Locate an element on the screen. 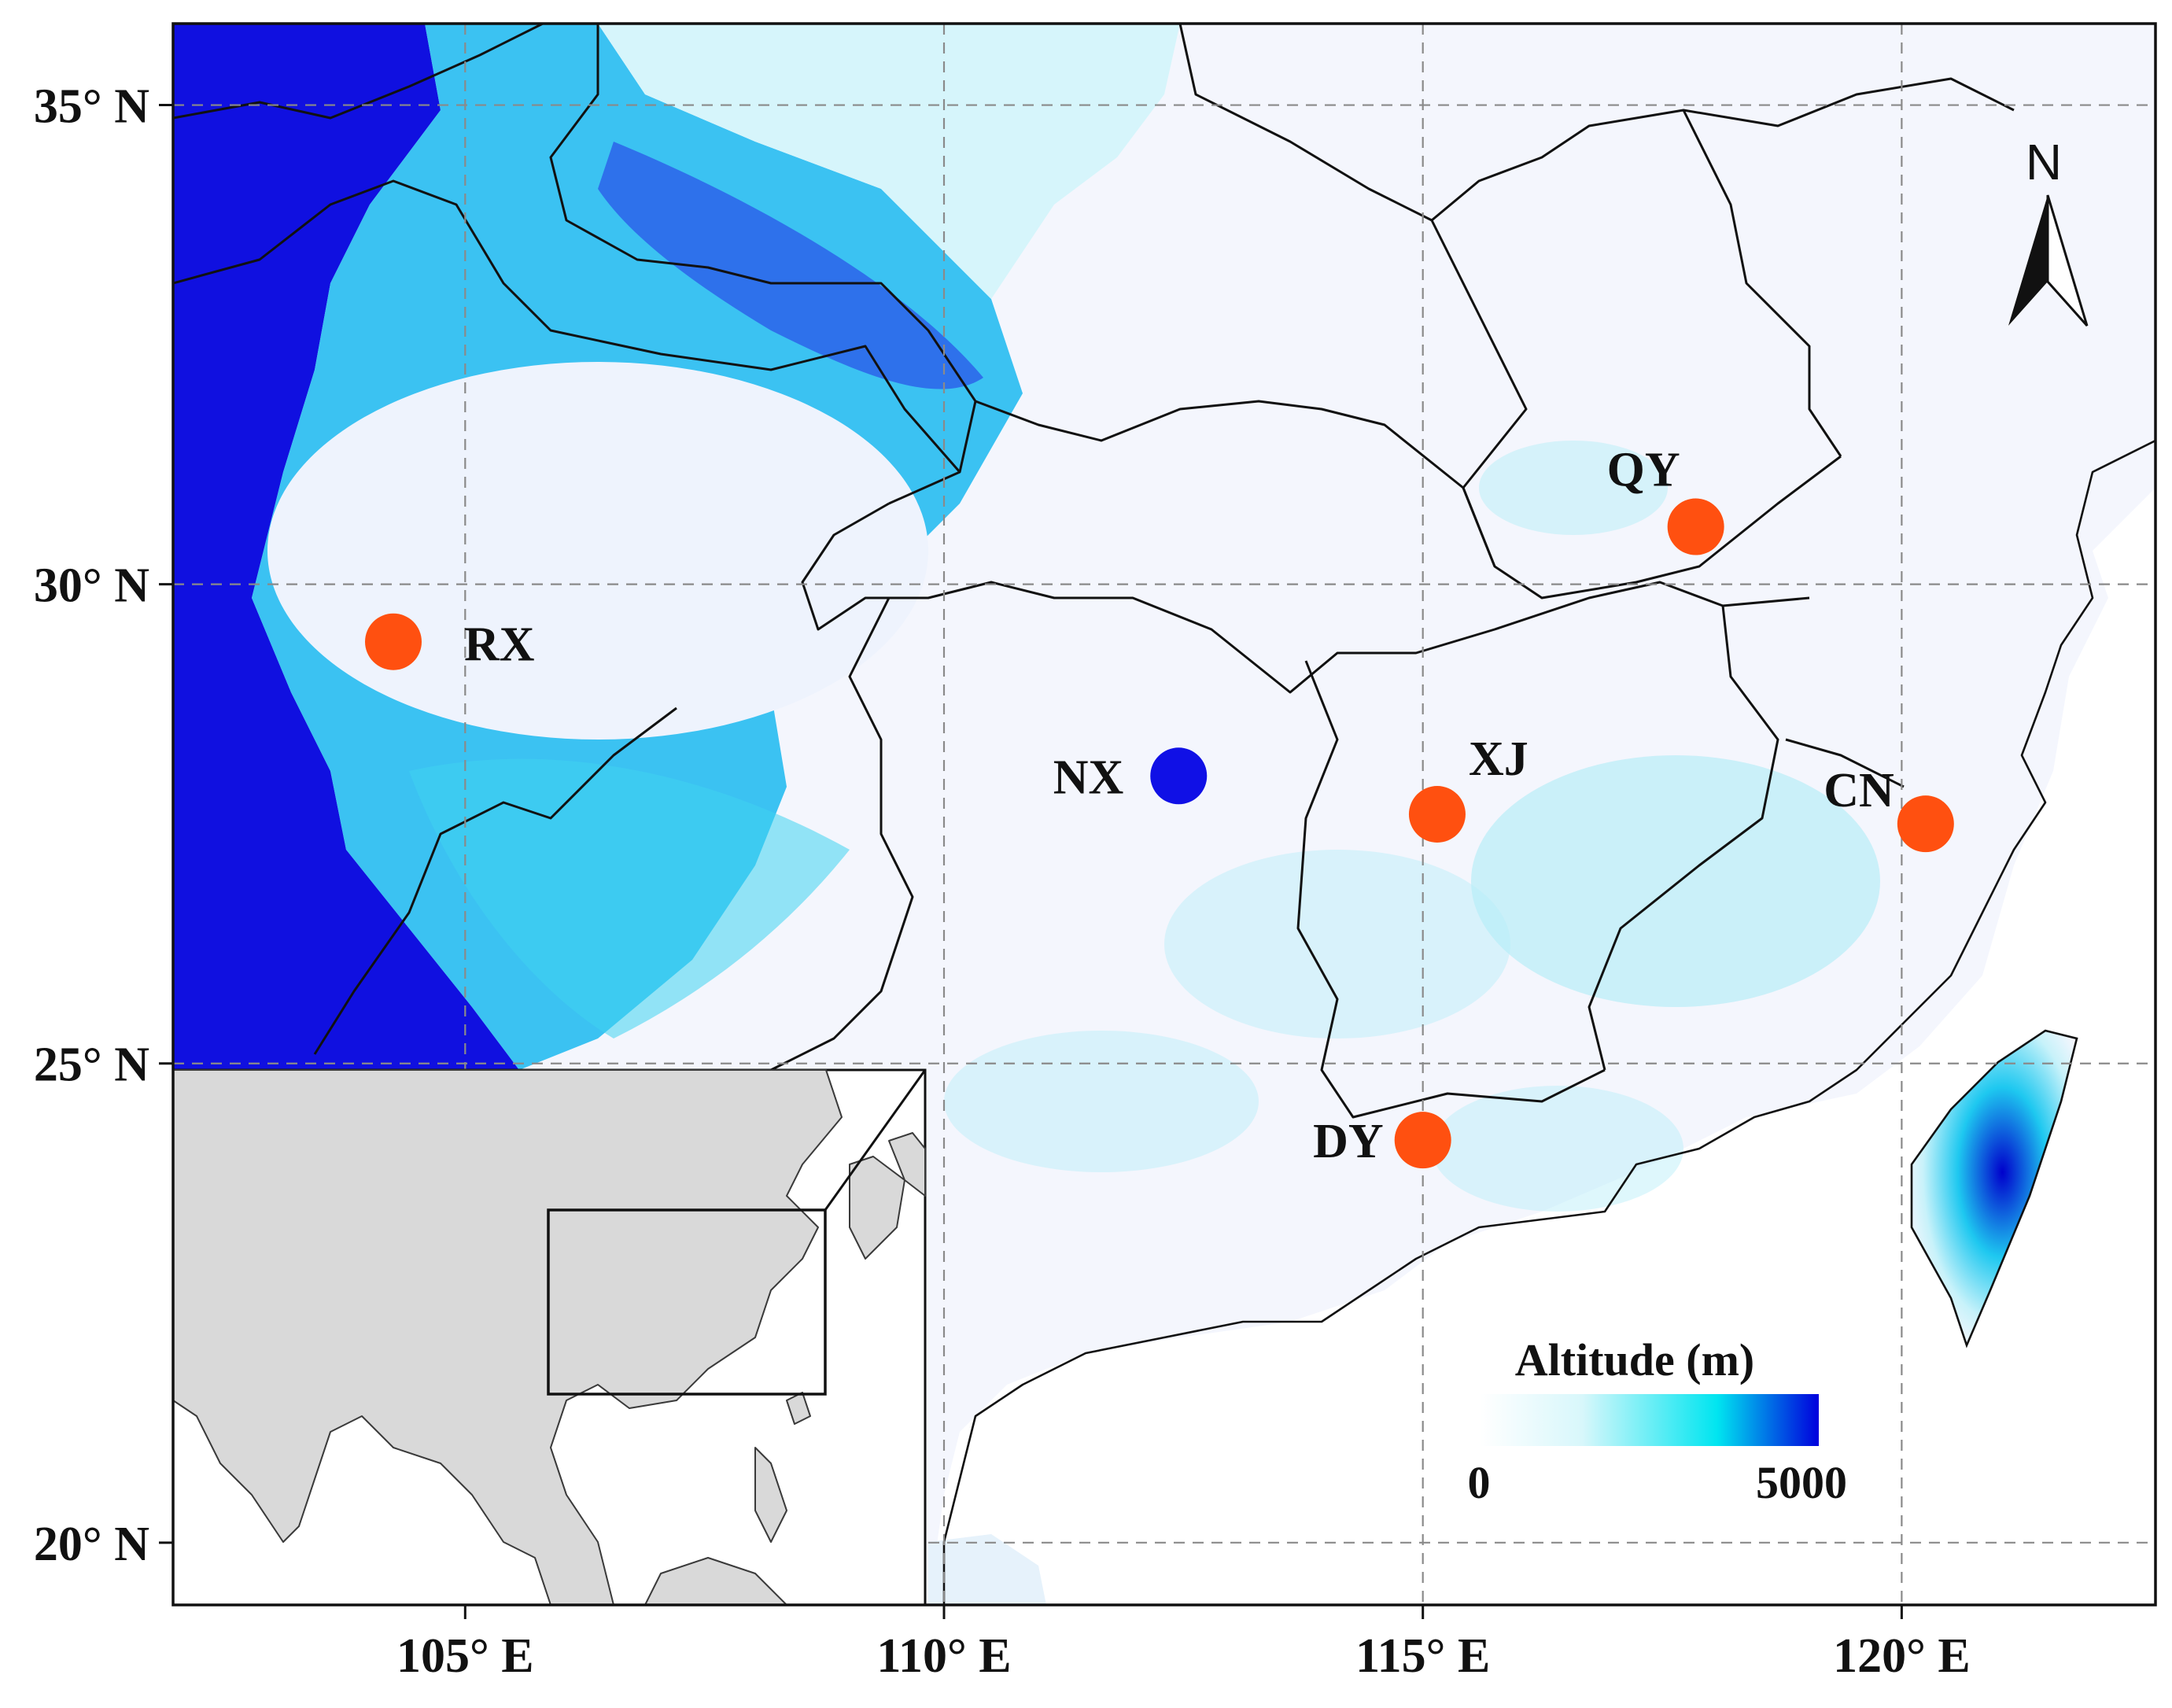 This screenshot has width=2172, height=1708. x-tick-label: 110° E is located at coordinates (943, 1656).